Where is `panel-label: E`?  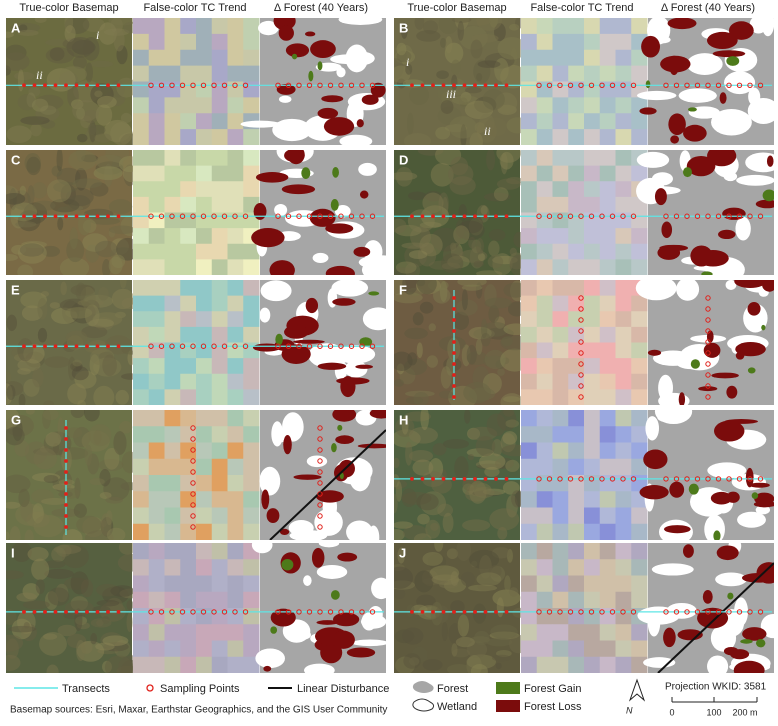
panel-label: E is located at coordinates (15, 289).